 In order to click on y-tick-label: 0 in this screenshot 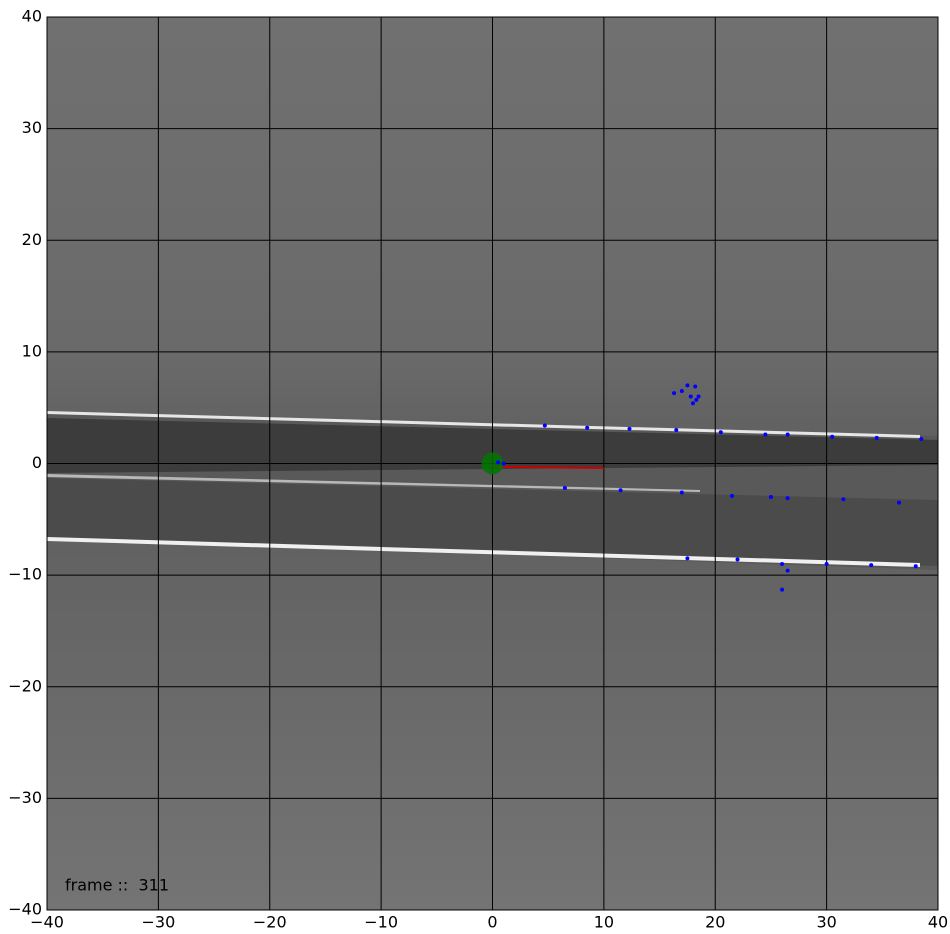, I will do `click(37, 462)`.